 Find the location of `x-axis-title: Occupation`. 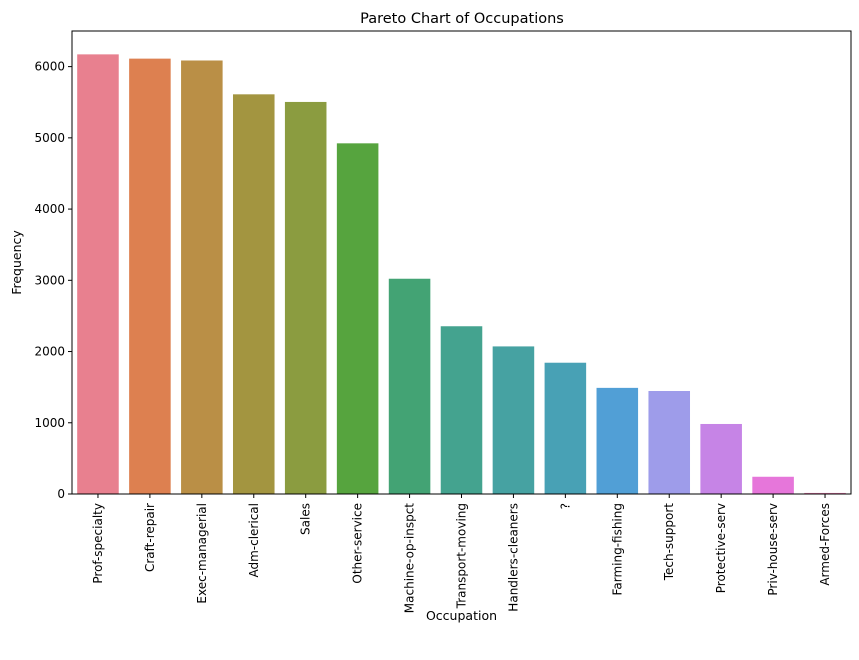

x-axis-title: Occupation is located at coordinates (461, 615).